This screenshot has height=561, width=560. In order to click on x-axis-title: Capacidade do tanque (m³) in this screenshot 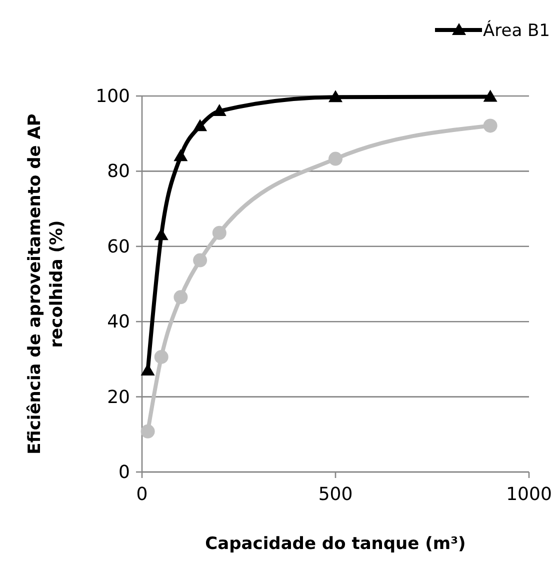, I will do `click(335, 544)`.